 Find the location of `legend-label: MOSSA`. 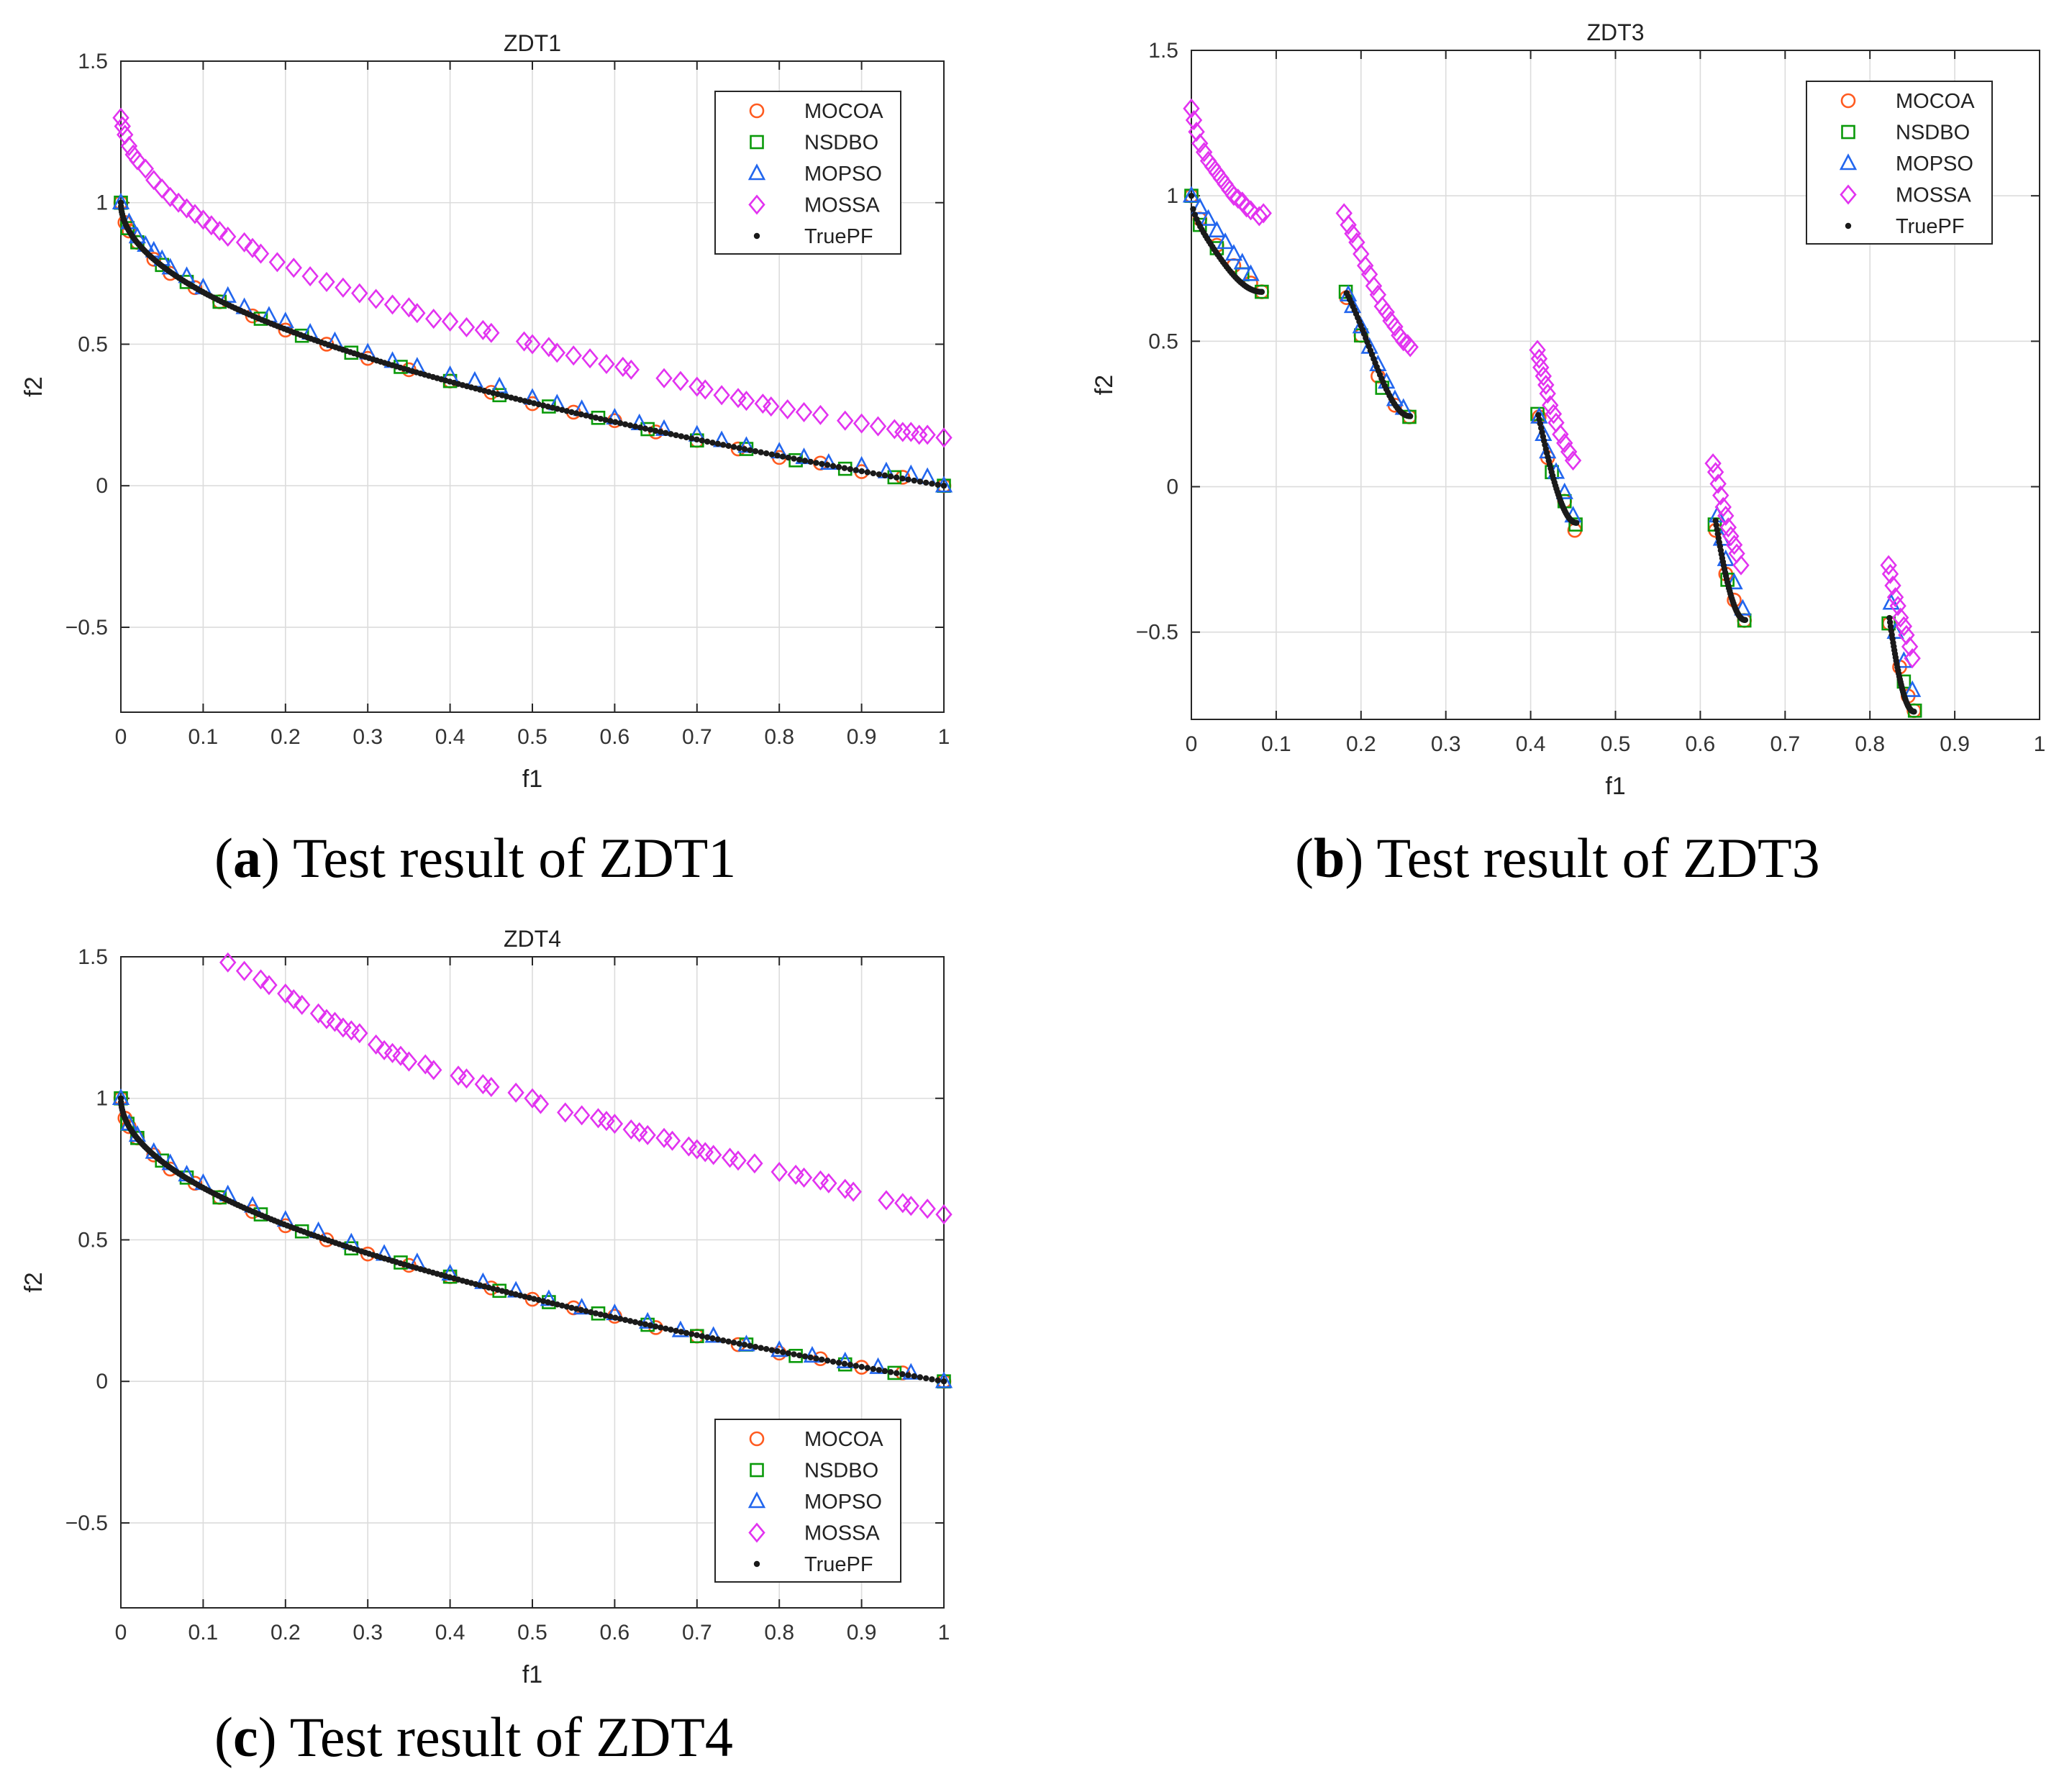

legend-label: MOSSA is located at coordinates (842, 1533).